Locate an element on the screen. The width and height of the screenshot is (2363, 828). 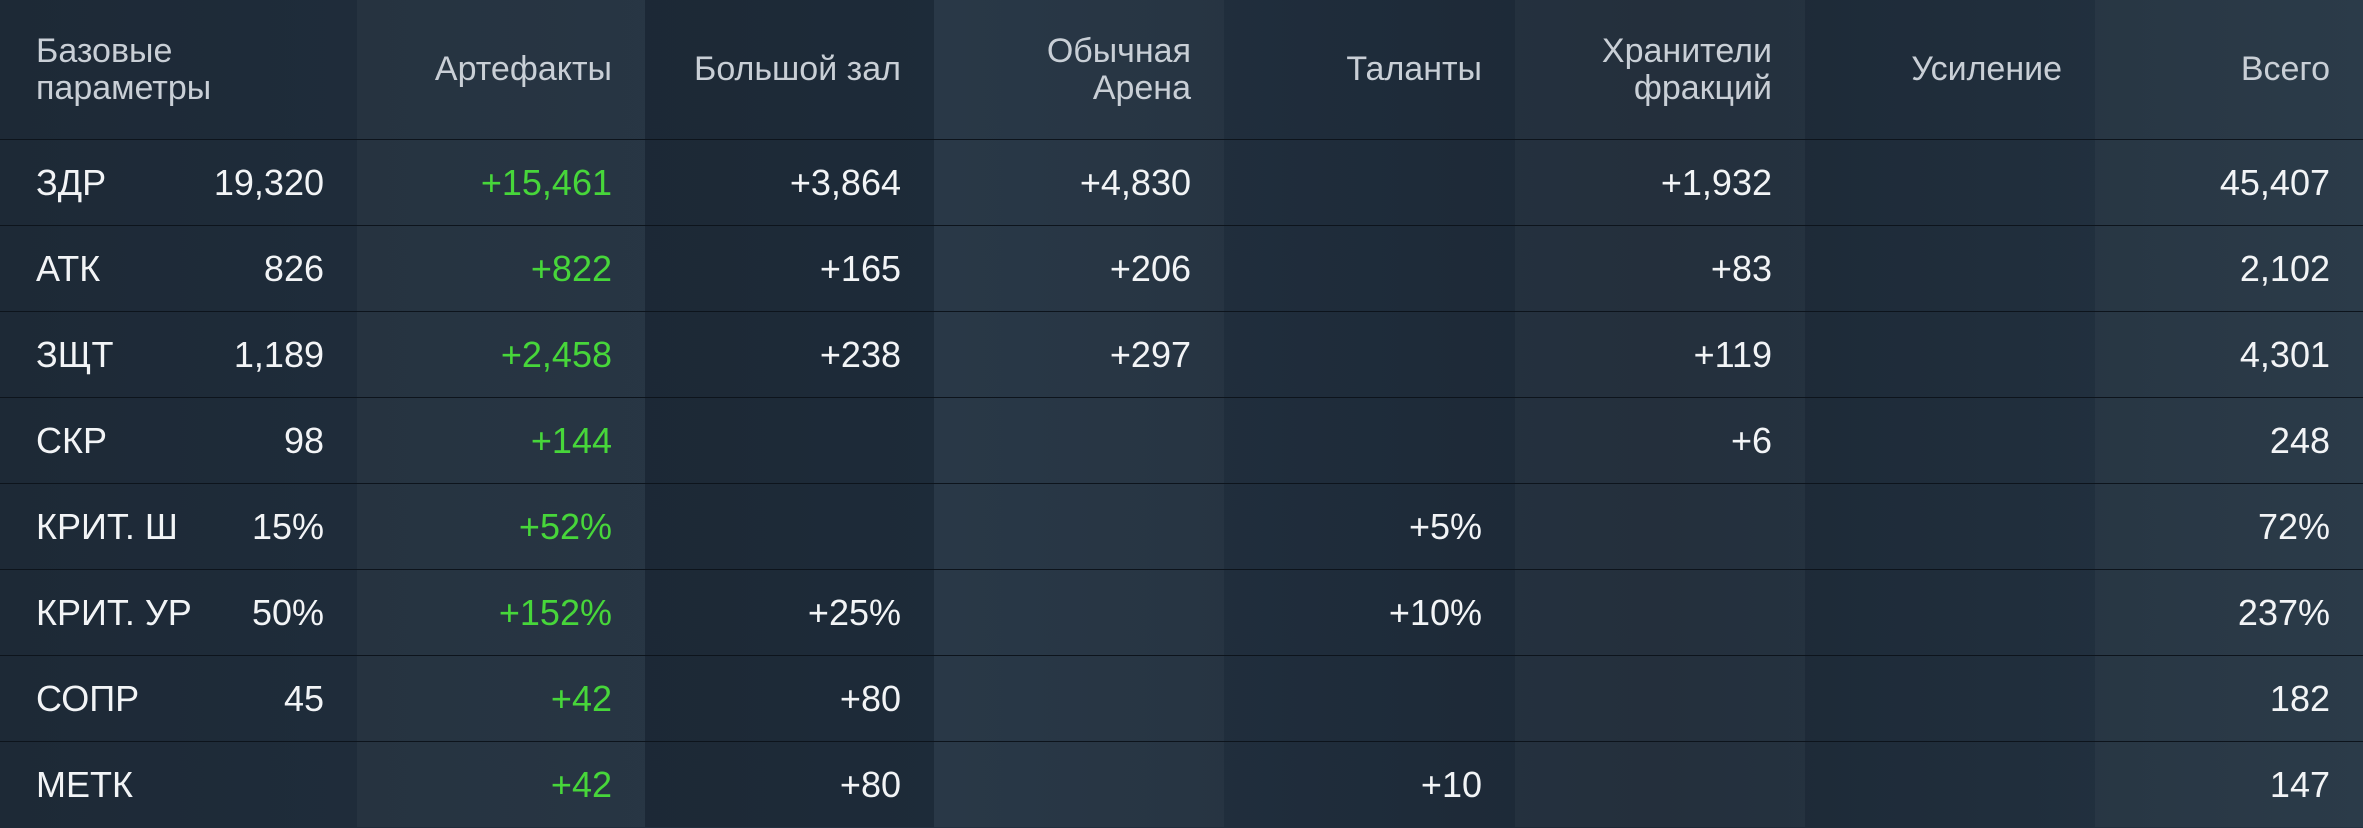
header-text: Всего is located at coordinates (2285, 69).